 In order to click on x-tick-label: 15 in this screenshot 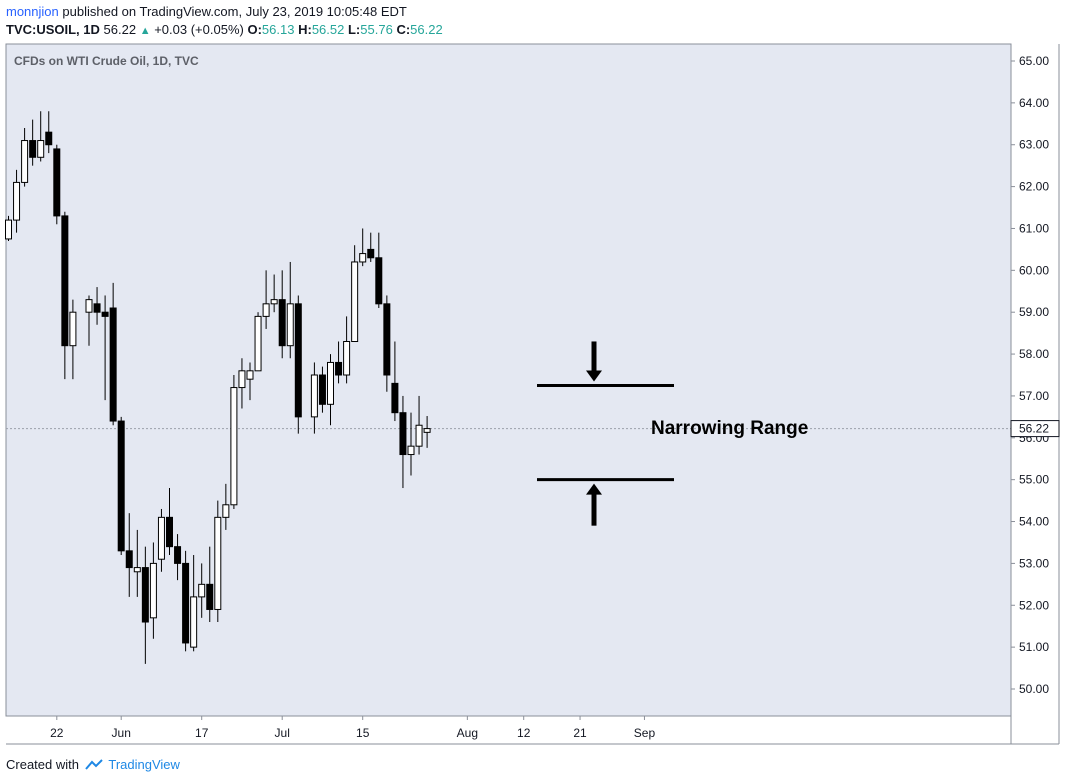, I will do `click(363, 733)`.